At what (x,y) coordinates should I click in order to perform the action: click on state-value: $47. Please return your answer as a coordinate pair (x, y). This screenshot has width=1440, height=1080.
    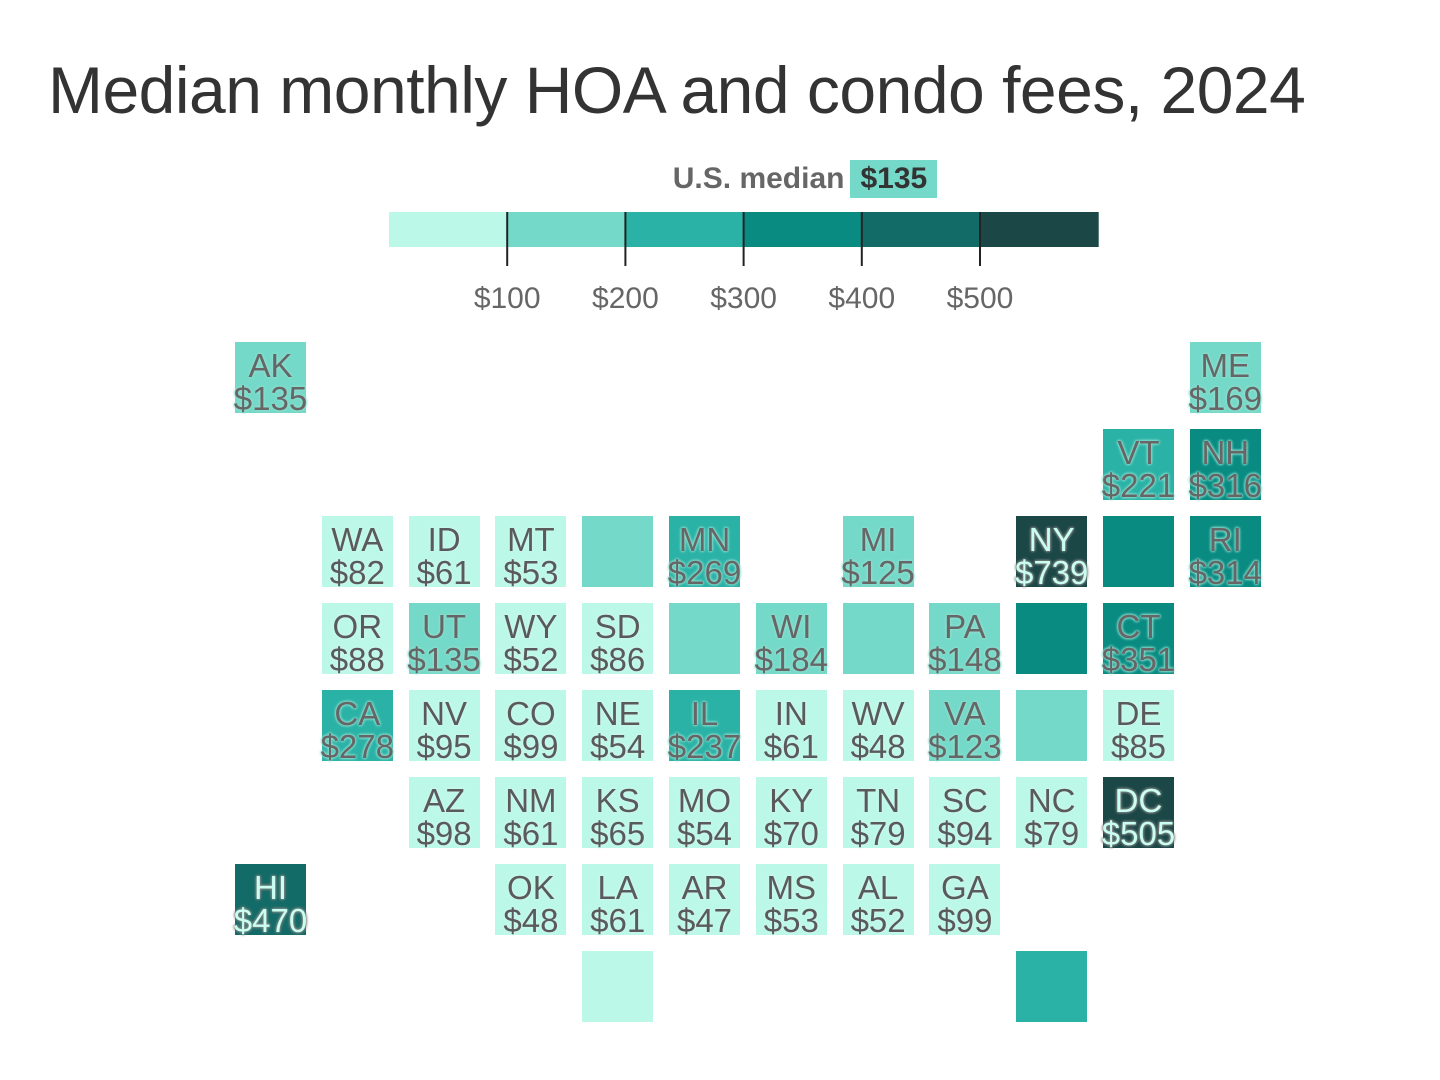
    Looking at the image, I should click on (704, 920).